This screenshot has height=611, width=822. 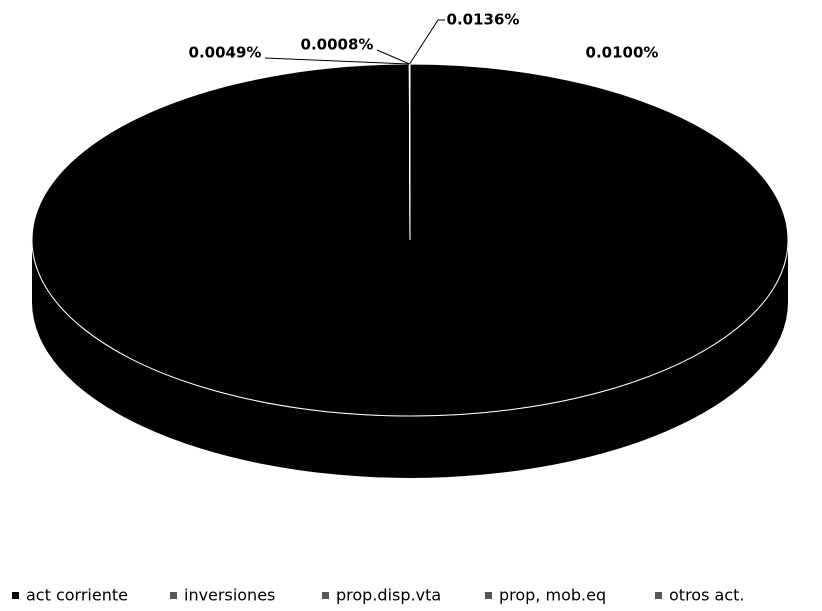 I want to click on legend-label: prop, mob.eq, so click(x=552, y=595).